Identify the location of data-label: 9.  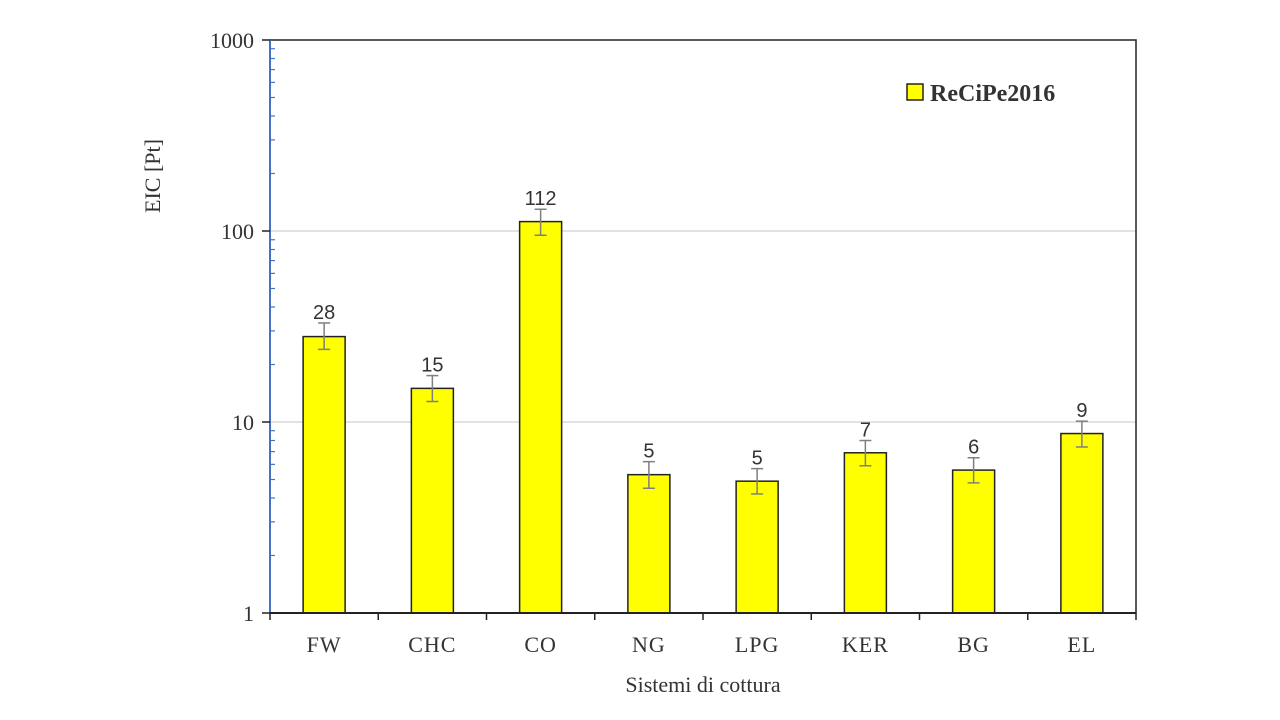
(1081, 411).